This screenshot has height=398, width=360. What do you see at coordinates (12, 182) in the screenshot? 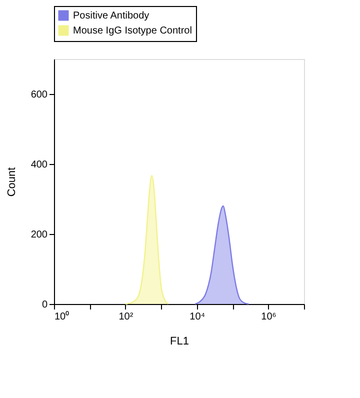
I see `y-axis-title: Count` at bounding box center [12, 182].